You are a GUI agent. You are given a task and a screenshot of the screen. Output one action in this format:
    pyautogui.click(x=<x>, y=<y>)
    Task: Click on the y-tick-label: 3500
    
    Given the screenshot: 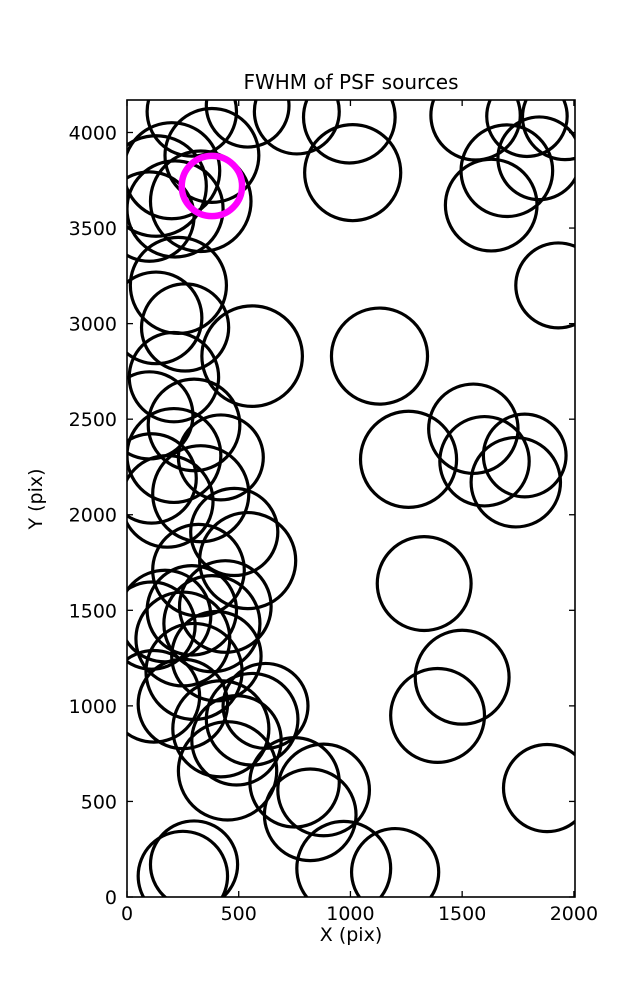 What is the action you would take?
    pyautogui.click(x=93, y=229)
    